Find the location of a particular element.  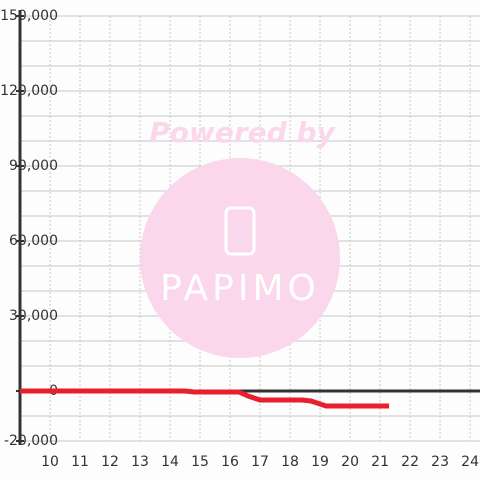

x-tick-label: 14 is located at coordinates (170, 462).